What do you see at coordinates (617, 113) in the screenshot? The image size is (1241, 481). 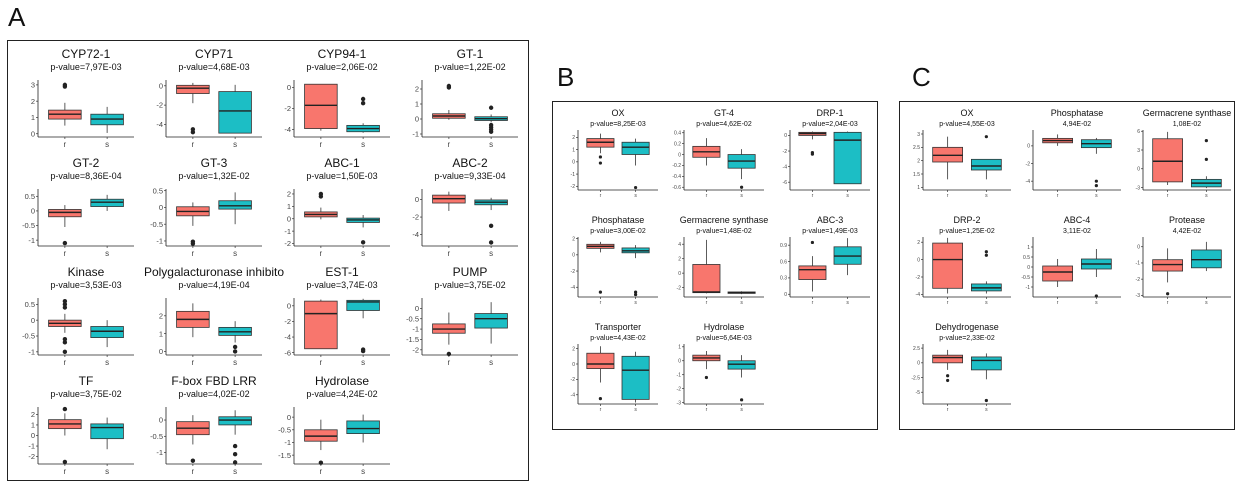 I see `plot-title: OX` at bounding box center [617, 113].